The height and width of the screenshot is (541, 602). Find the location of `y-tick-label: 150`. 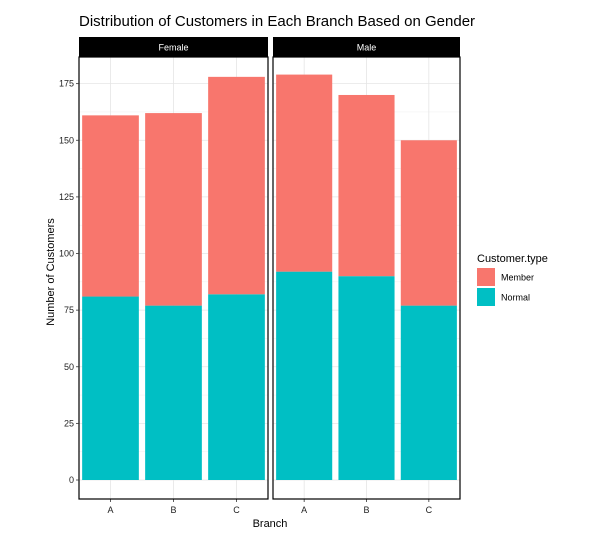

y-tick-label: 150 is located at coordinates (66, 140).